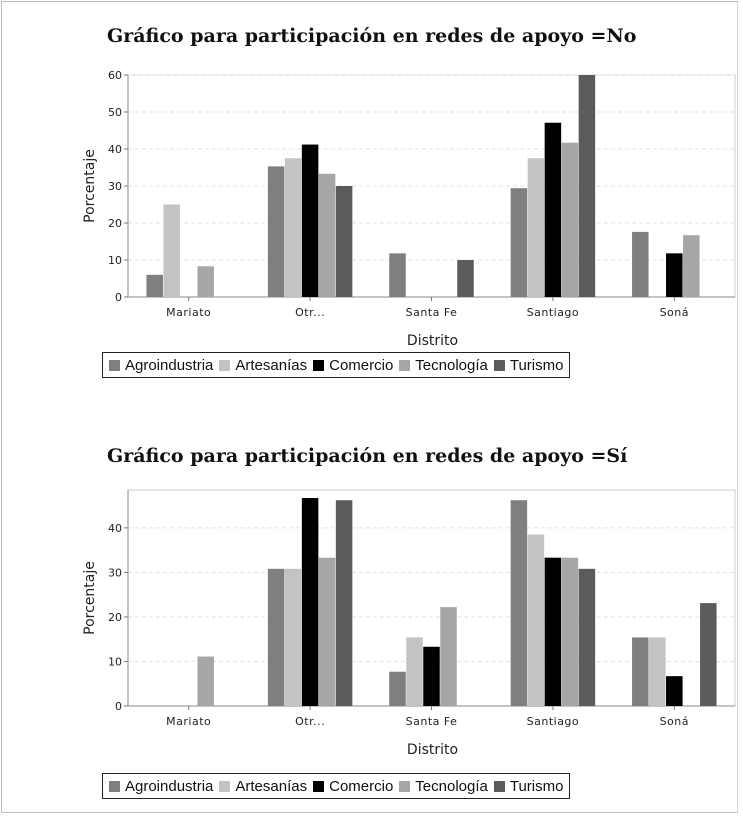 The height and width of the screenshot is (816, 743). I want to click on legend-label: Comercio, so click(361, 365).